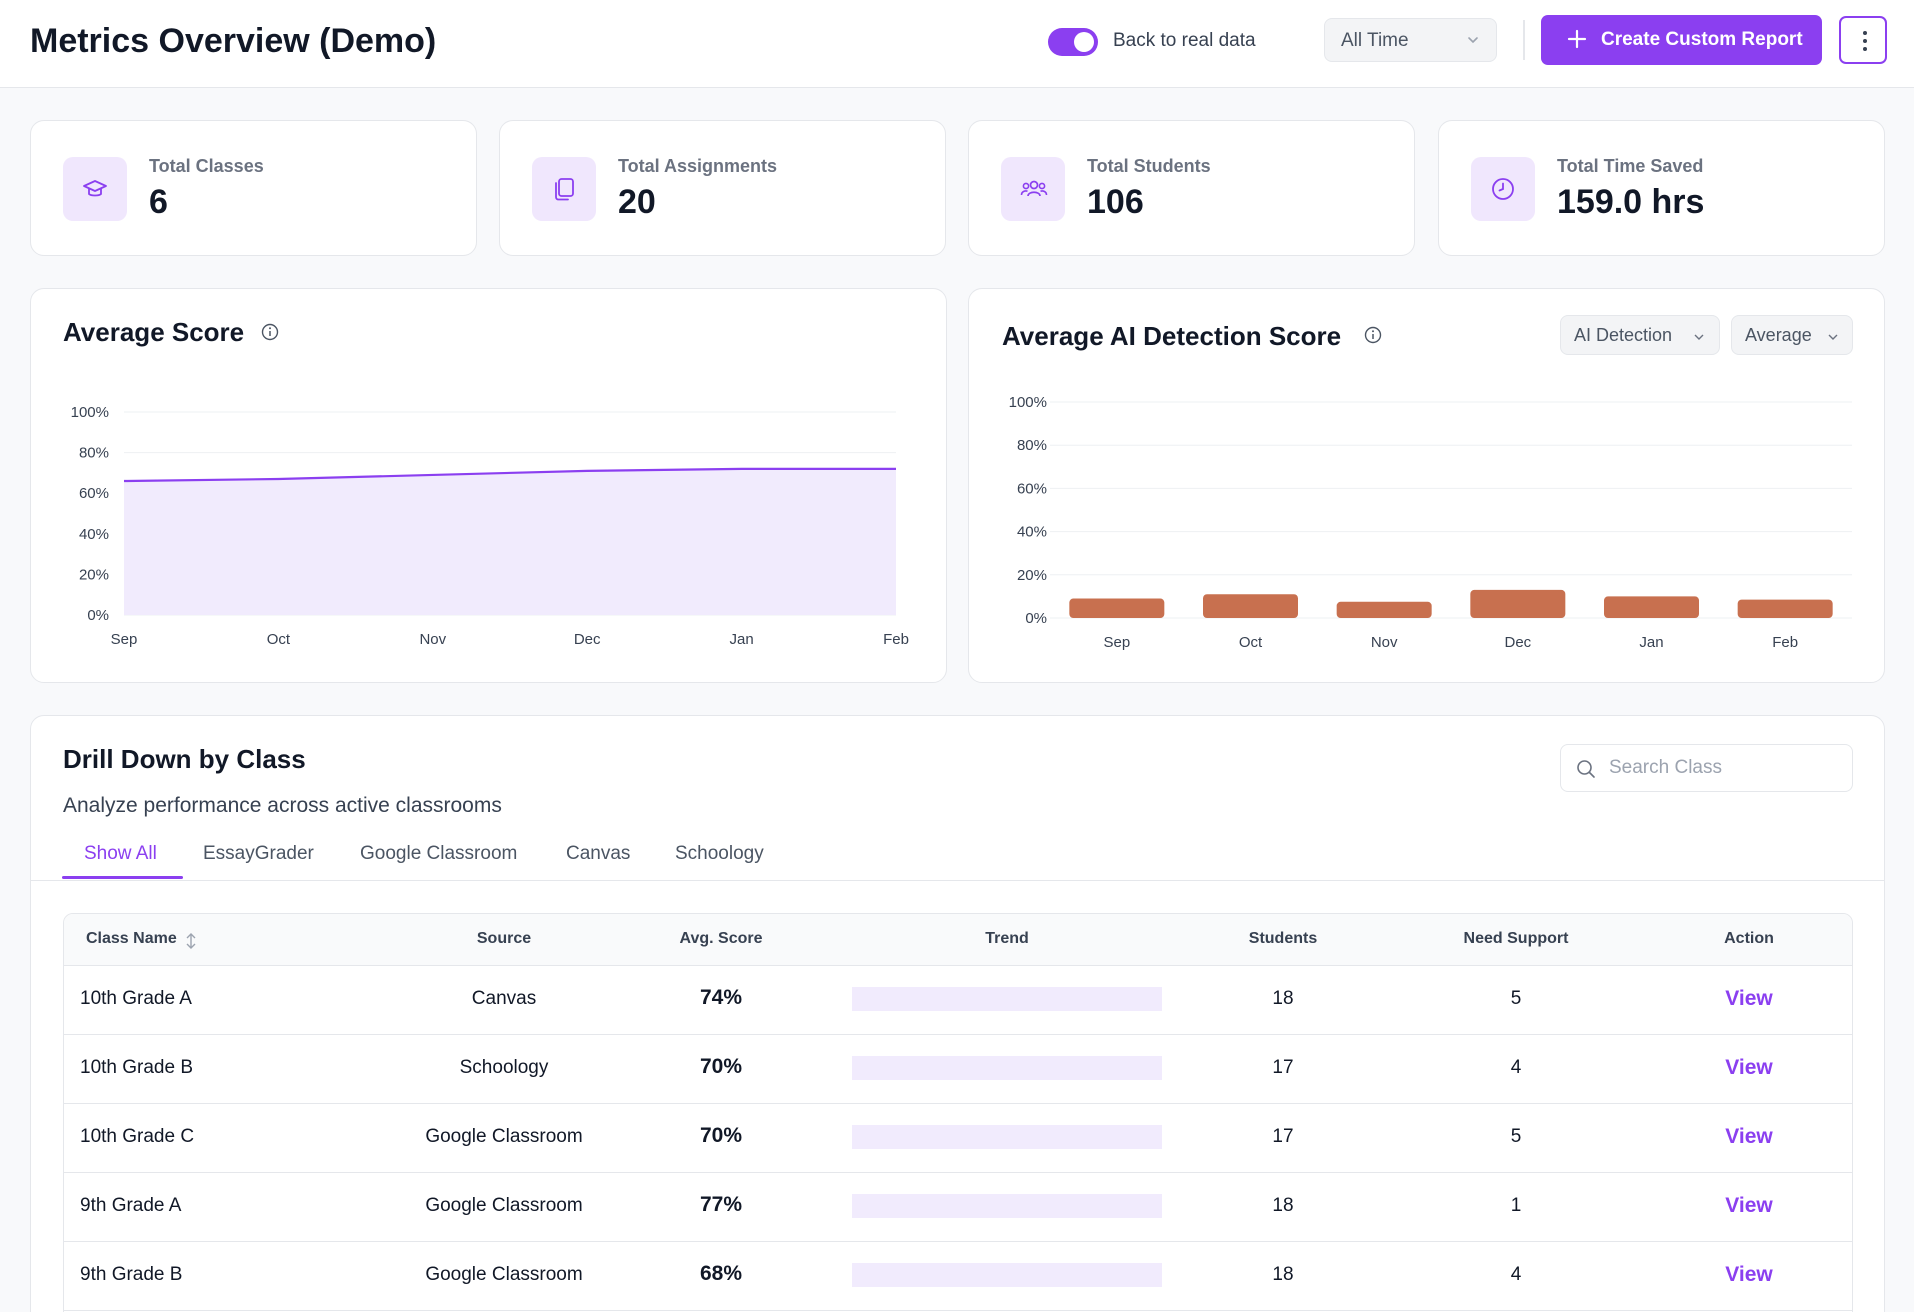 This screenshot has width=1914, height=1312. Describe the element at coordinates (1115, 202) in the screenshot. I see `stat-value: 106` at that location.